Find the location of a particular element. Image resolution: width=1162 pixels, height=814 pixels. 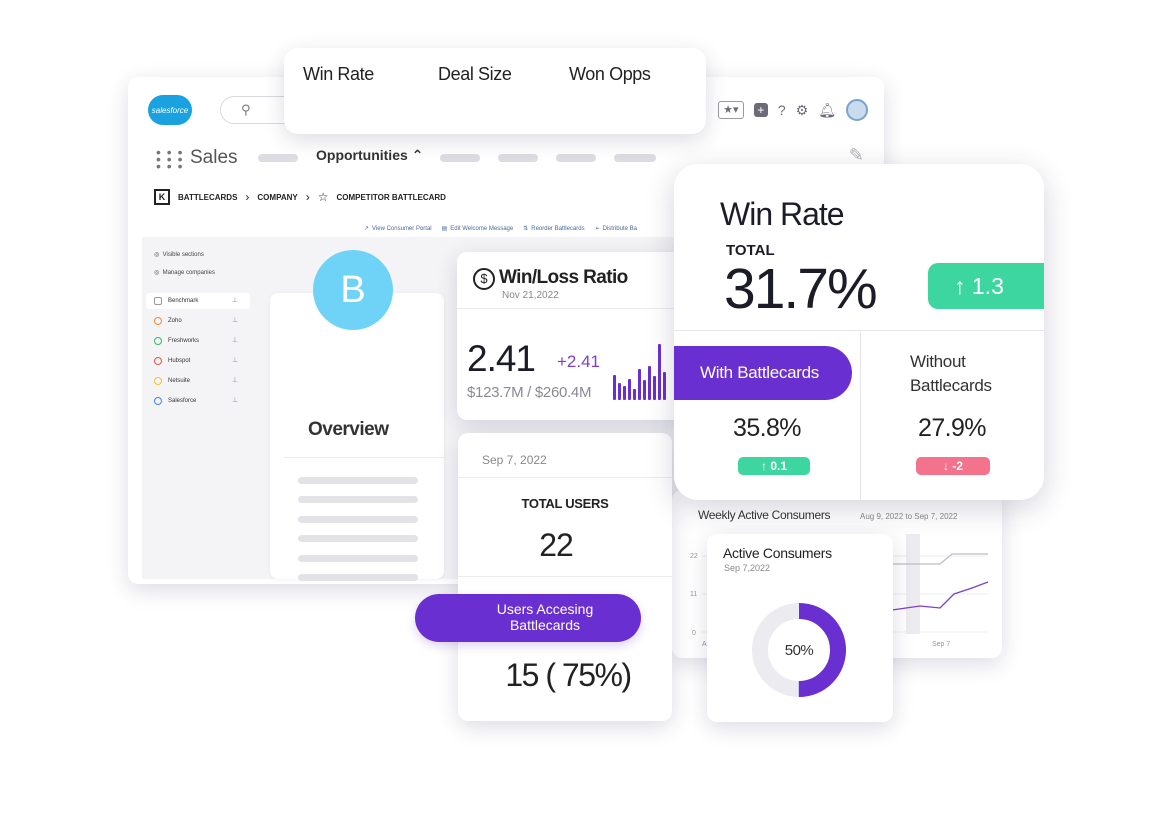

sidebar-item-label: Hubspot is located at coordinates (179, 361).